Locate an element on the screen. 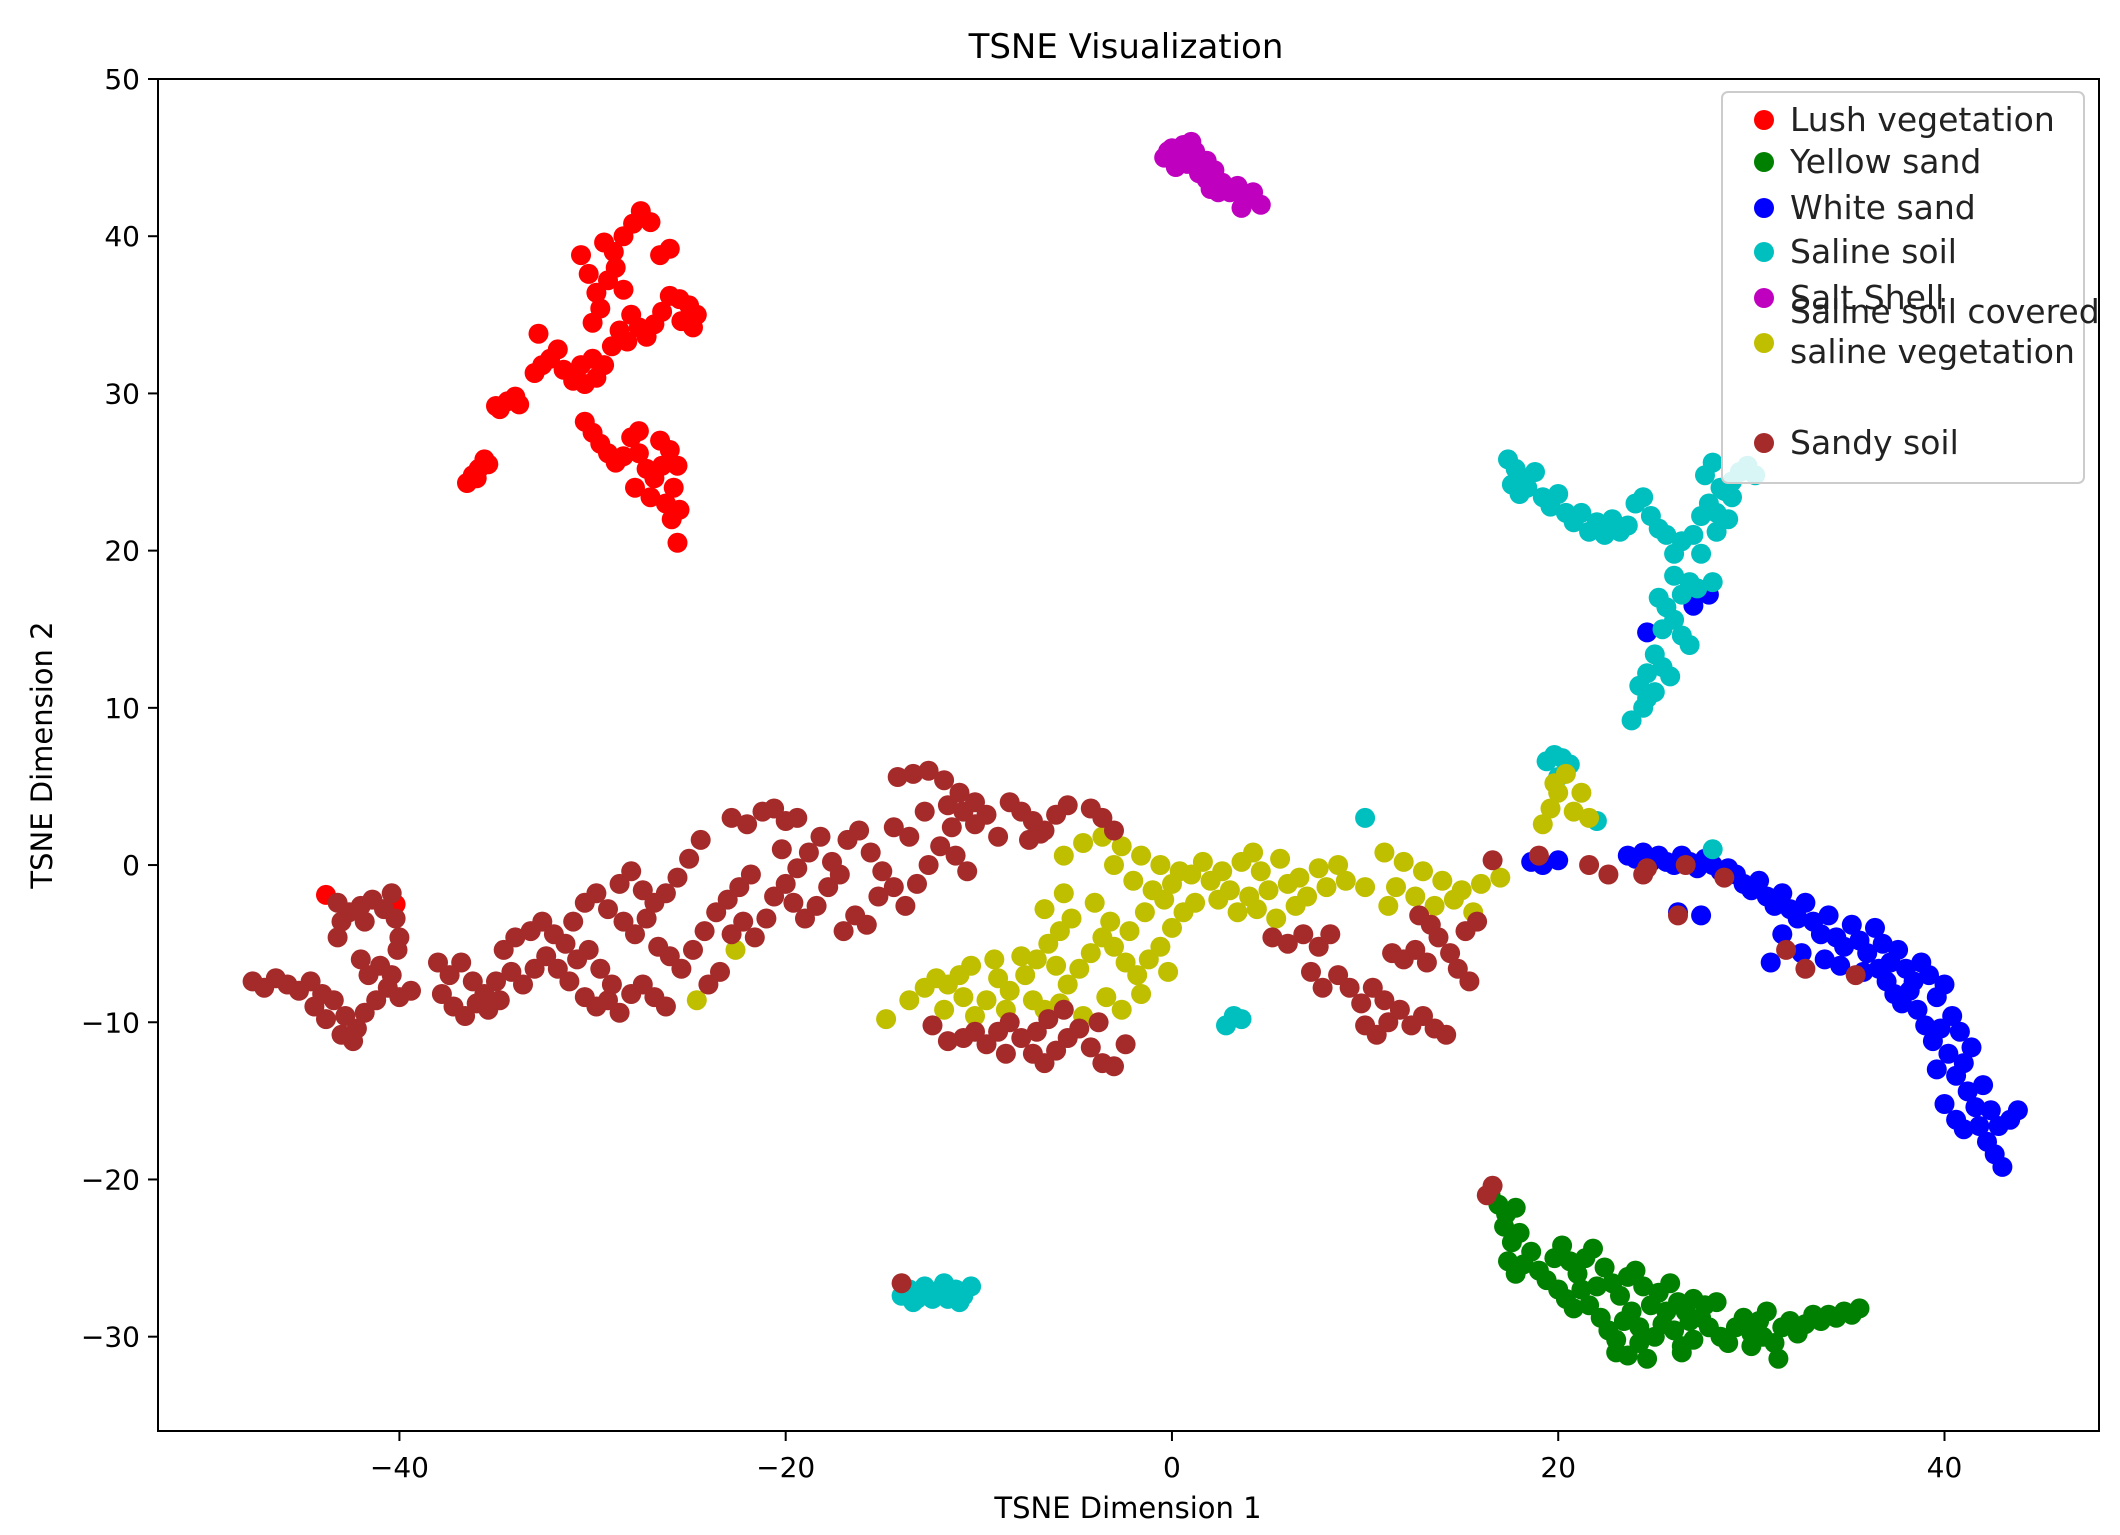 Image resolution: width=2120 pixels, height=1535 pixels. legend-item: White sand is located at coordinates (1865, 207).